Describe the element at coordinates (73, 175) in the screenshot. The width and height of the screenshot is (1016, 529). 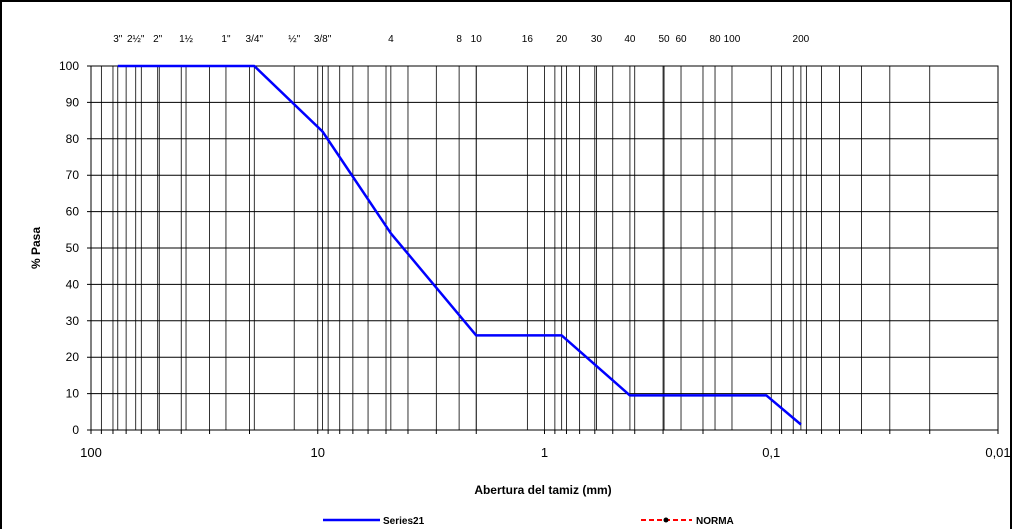
I see `y-tick-label: 70` at that location.